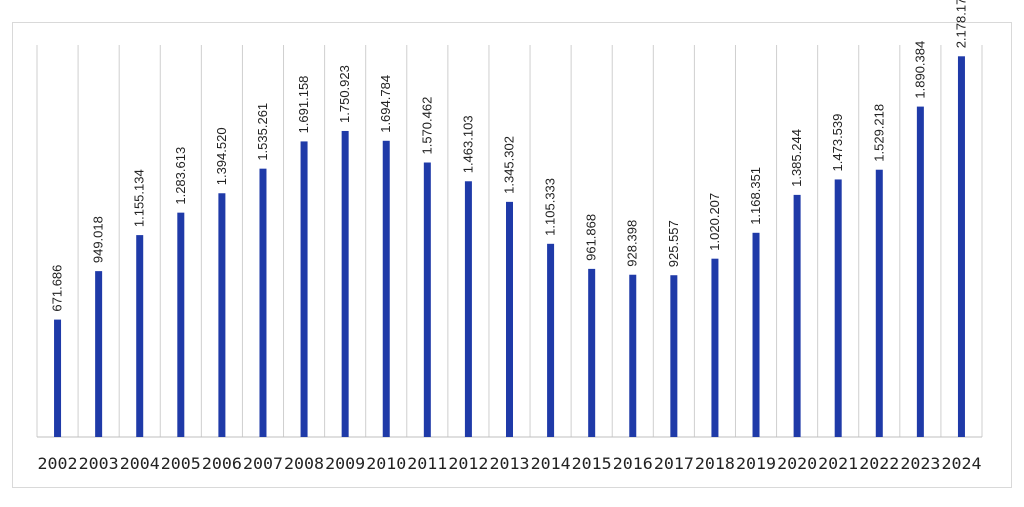  Describe the element at coordinates (140, 463) in the screenshot. I see `x-tick-label: 2004` at that location.